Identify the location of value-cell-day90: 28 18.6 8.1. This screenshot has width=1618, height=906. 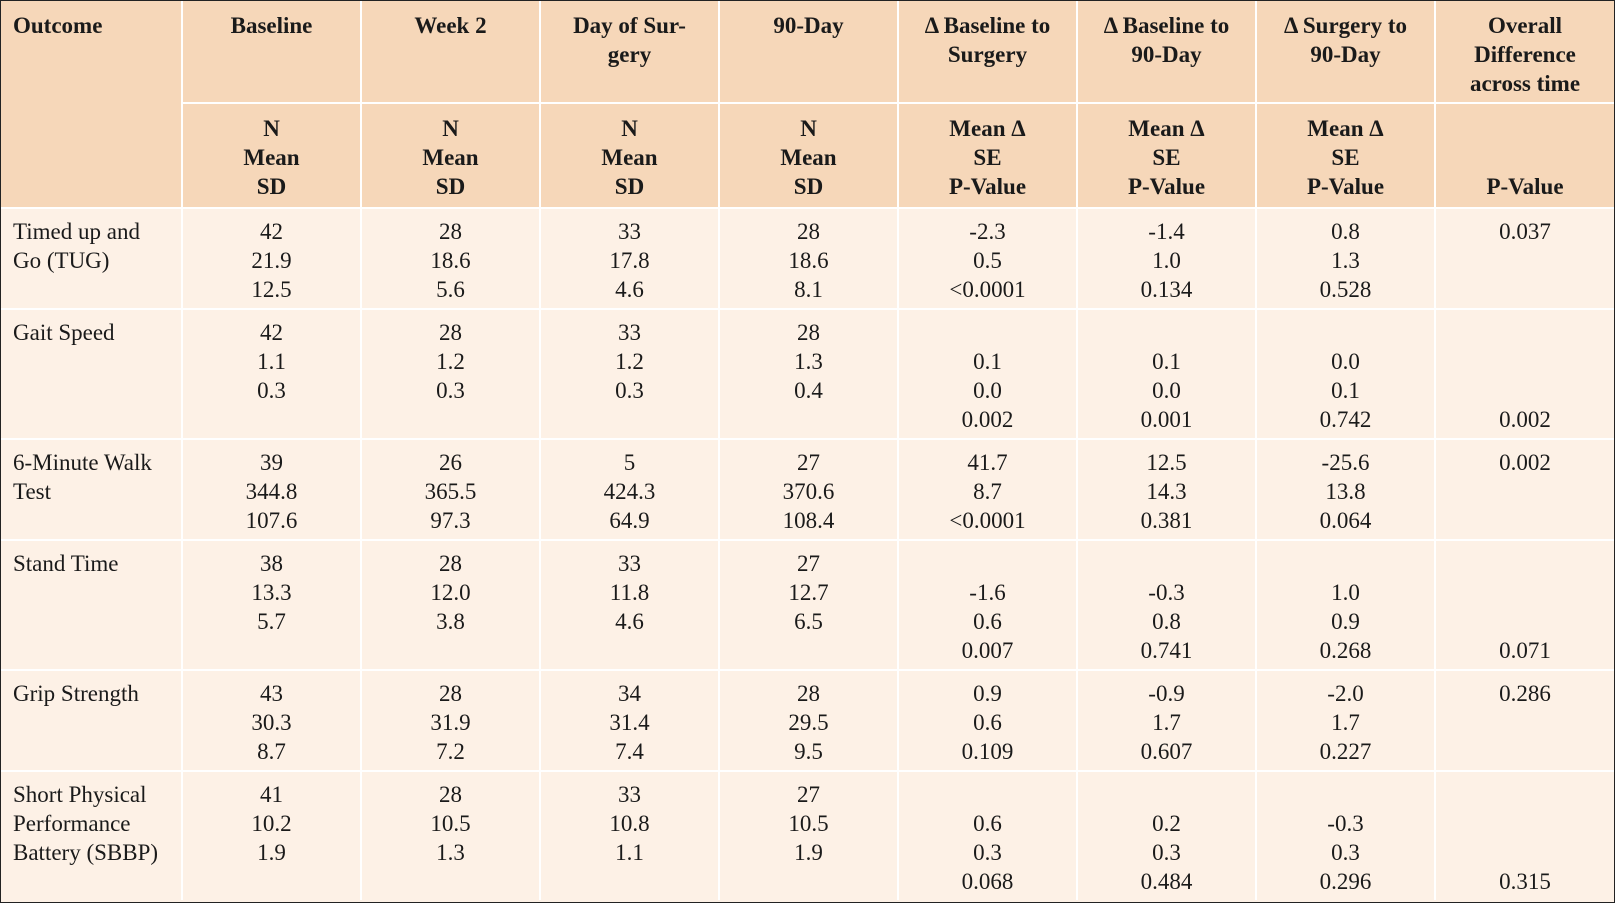
(809, 258).